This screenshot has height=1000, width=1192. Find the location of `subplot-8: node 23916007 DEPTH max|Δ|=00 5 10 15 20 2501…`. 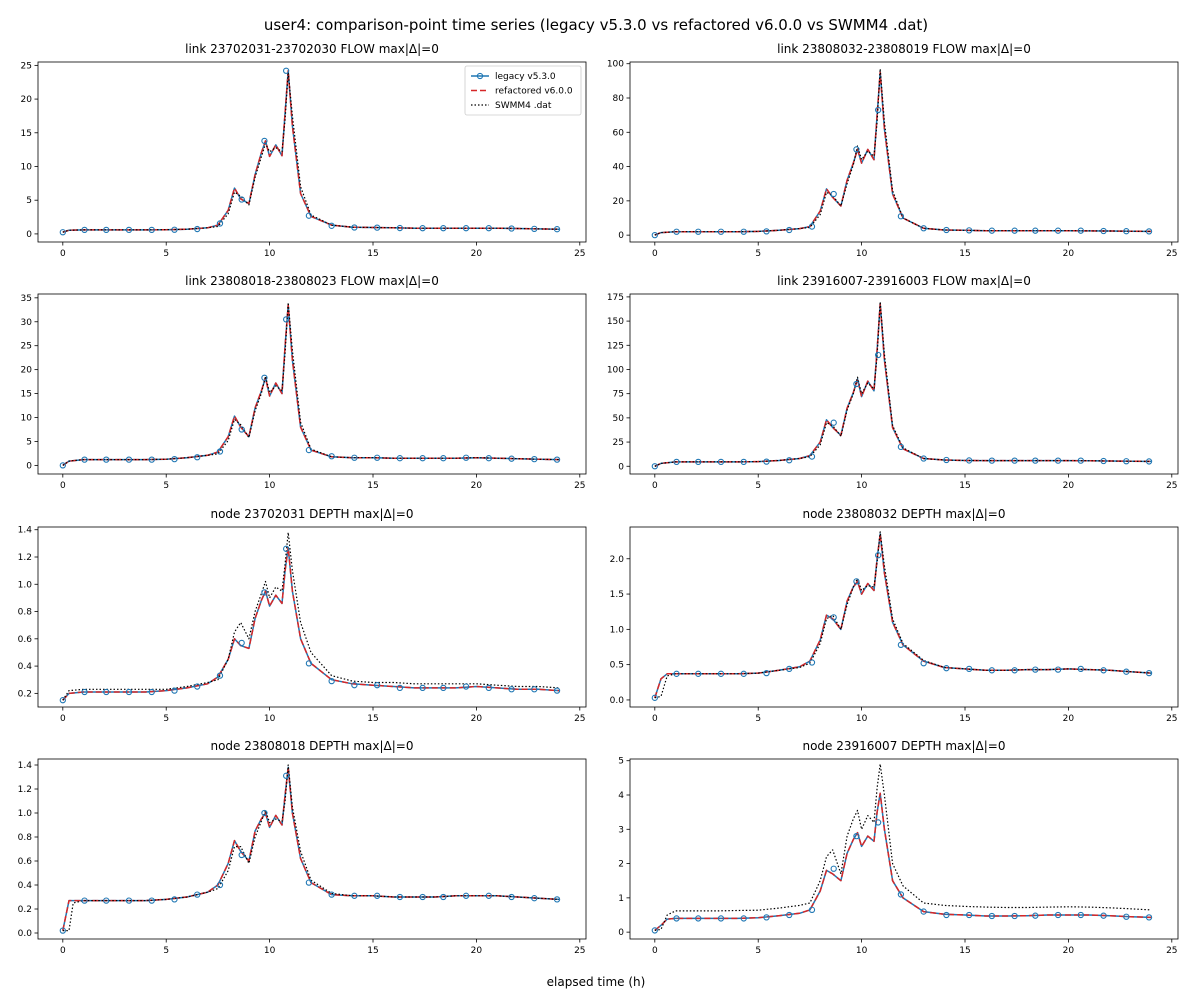

subplot-8: node 23916007 DEPTH max|Δ|=00 5 10 15 20 2501… is located at coordinates (898, 847).